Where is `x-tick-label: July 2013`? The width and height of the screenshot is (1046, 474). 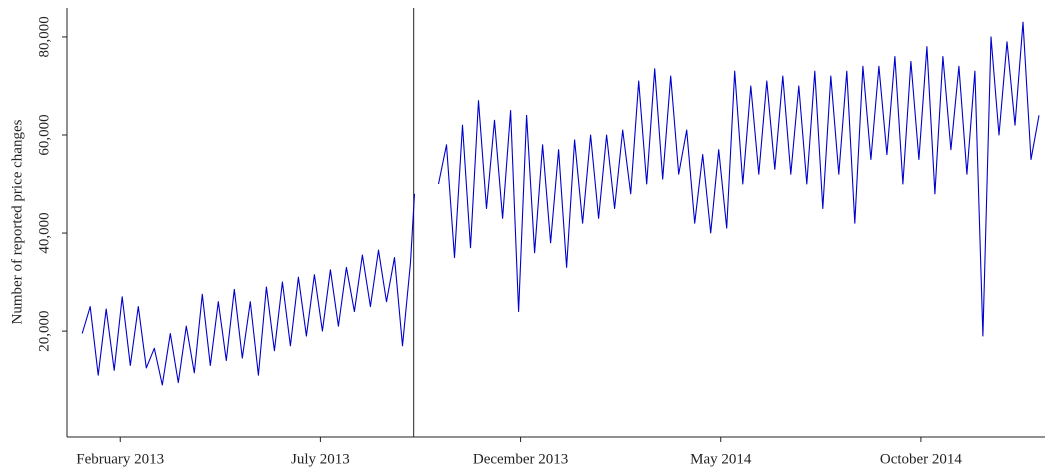
x-tick-label: July 2013 is located at coordinates (320, 459).